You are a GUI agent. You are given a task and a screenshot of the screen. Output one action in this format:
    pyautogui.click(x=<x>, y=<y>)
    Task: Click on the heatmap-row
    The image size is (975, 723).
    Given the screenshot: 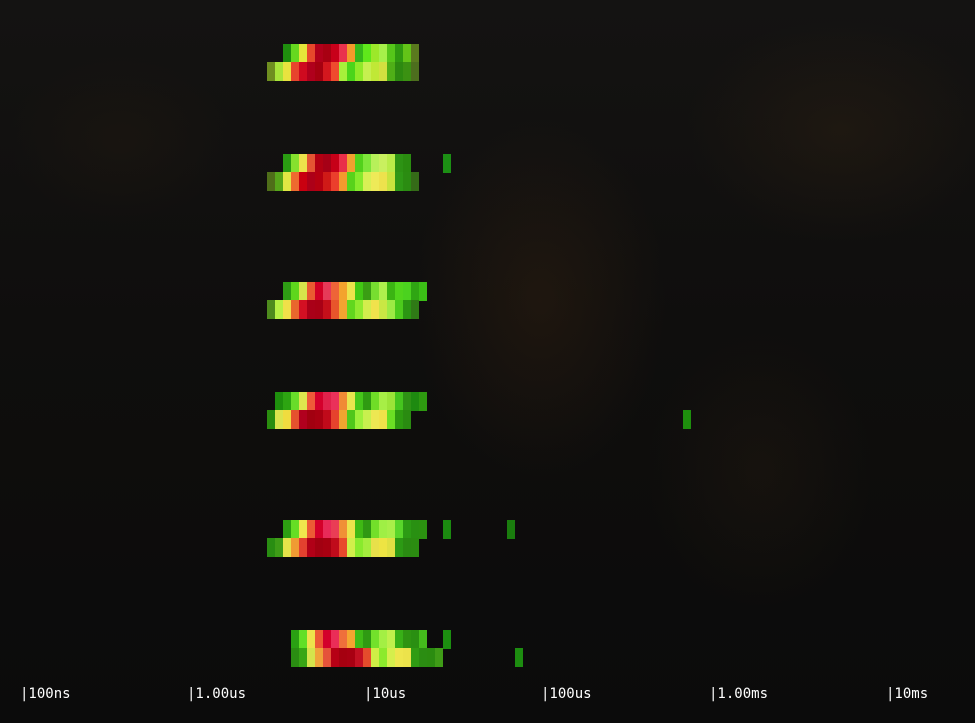 What is the action you would take?
    pyautogui.click(x=487, y=538)
    